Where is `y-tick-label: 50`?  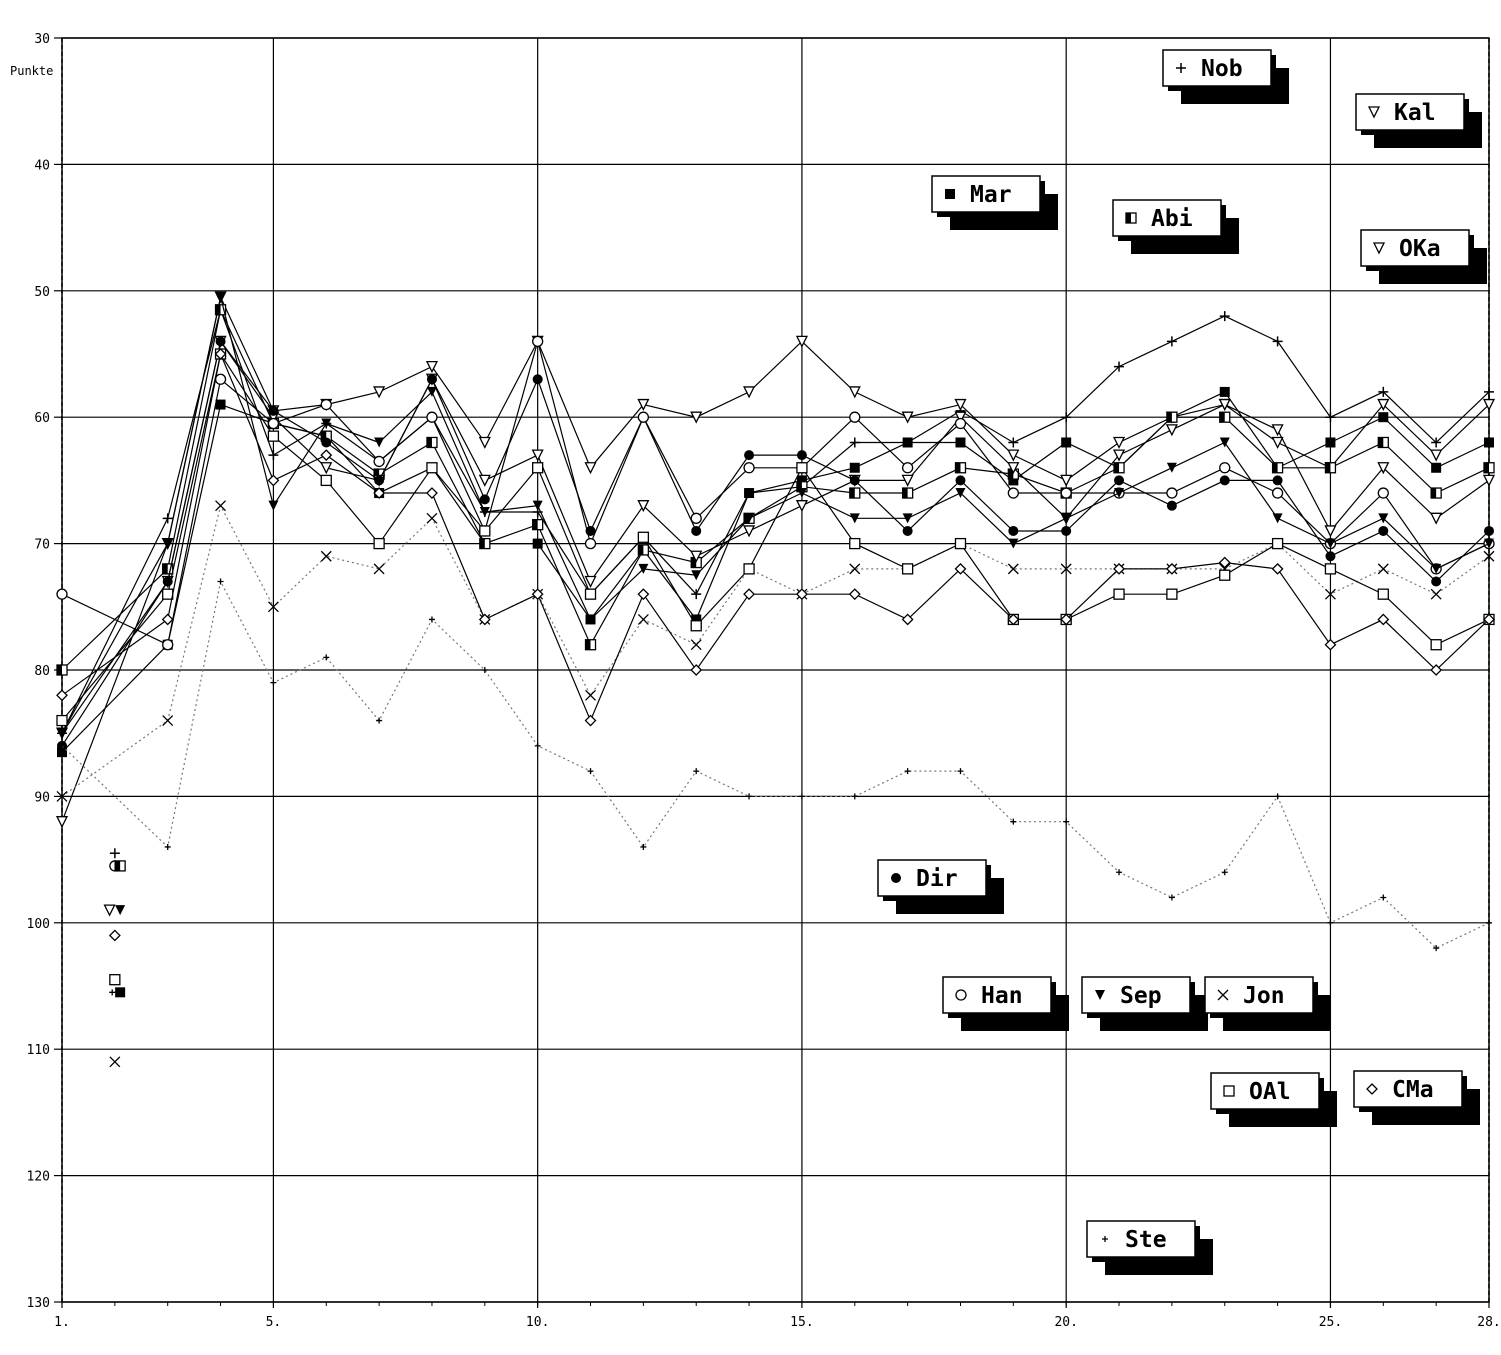 y-tick-label: 50 is located at coordinates (42, 292).